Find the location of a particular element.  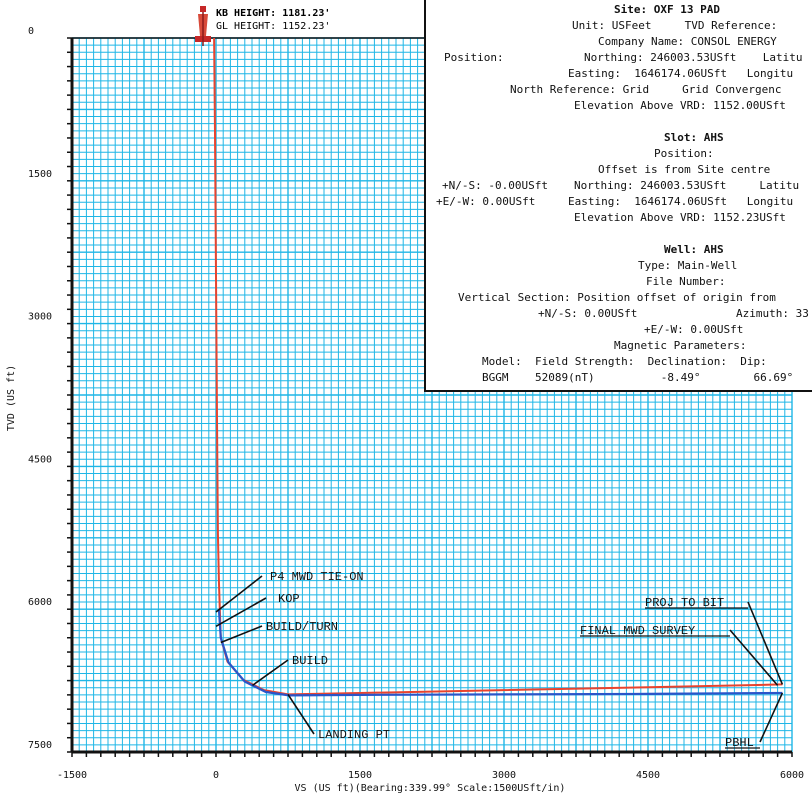

vs-ns: +N/-S: 0.00USft is located at coordinates (588, 313).